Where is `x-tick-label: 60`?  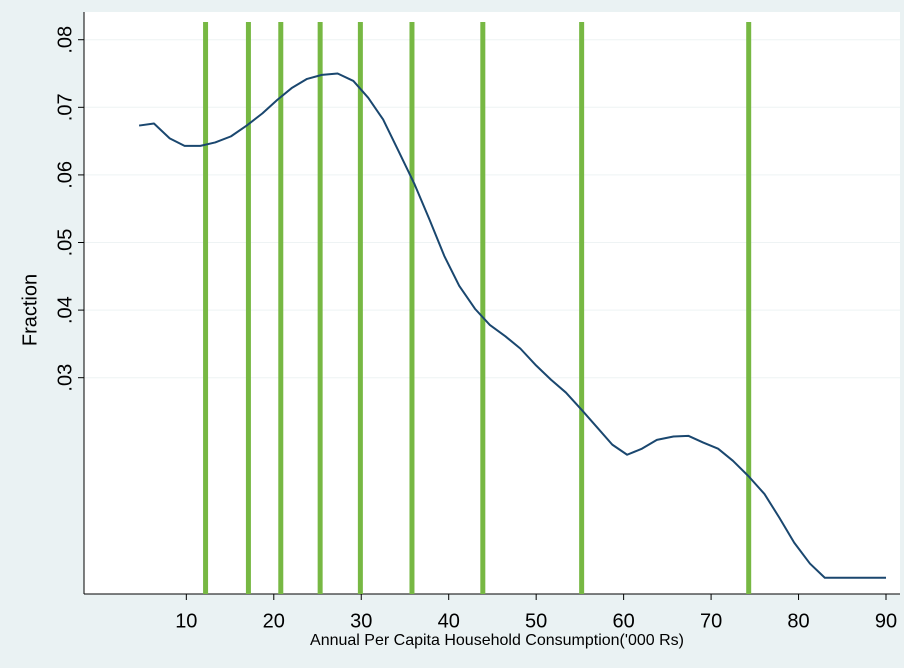
x-tick-label: 60 is located at coordinates (624, 621).